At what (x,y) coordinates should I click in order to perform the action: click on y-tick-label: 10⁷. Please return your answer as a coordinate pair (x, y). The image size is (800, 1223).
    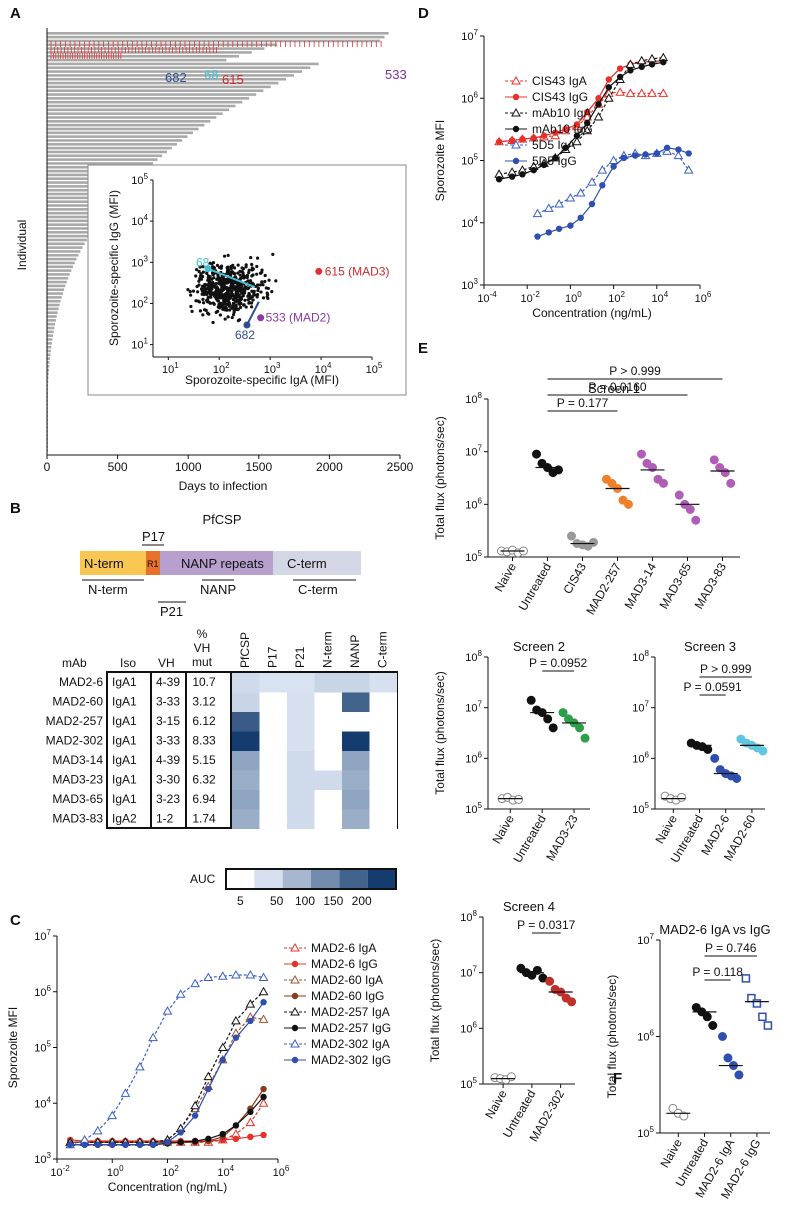
    Looking at the image, I should click on (468, 972).